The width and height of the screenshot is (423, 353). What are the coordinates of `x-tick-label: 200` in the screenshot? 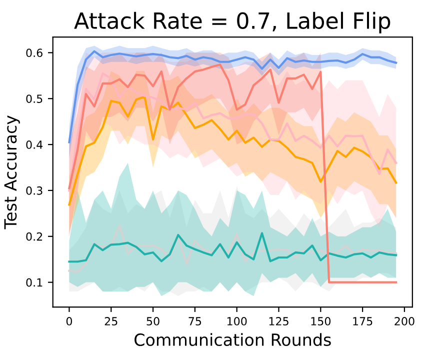 It's located at (404, 321).